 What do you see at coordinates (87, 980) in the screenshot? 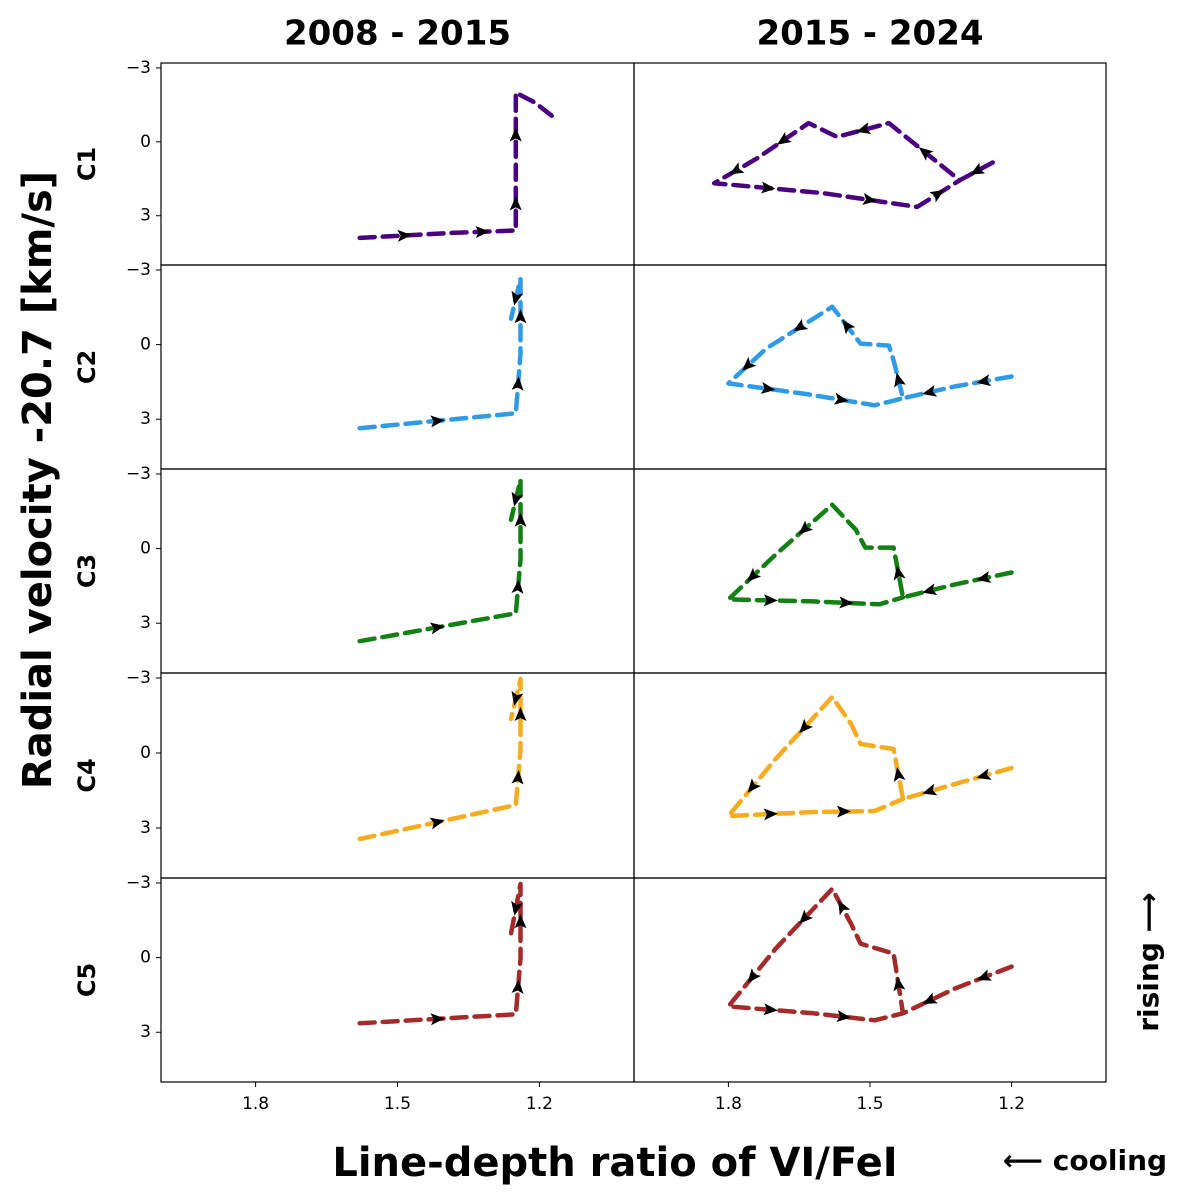
I see `row-label: C5` at bounding box center [87, 980].